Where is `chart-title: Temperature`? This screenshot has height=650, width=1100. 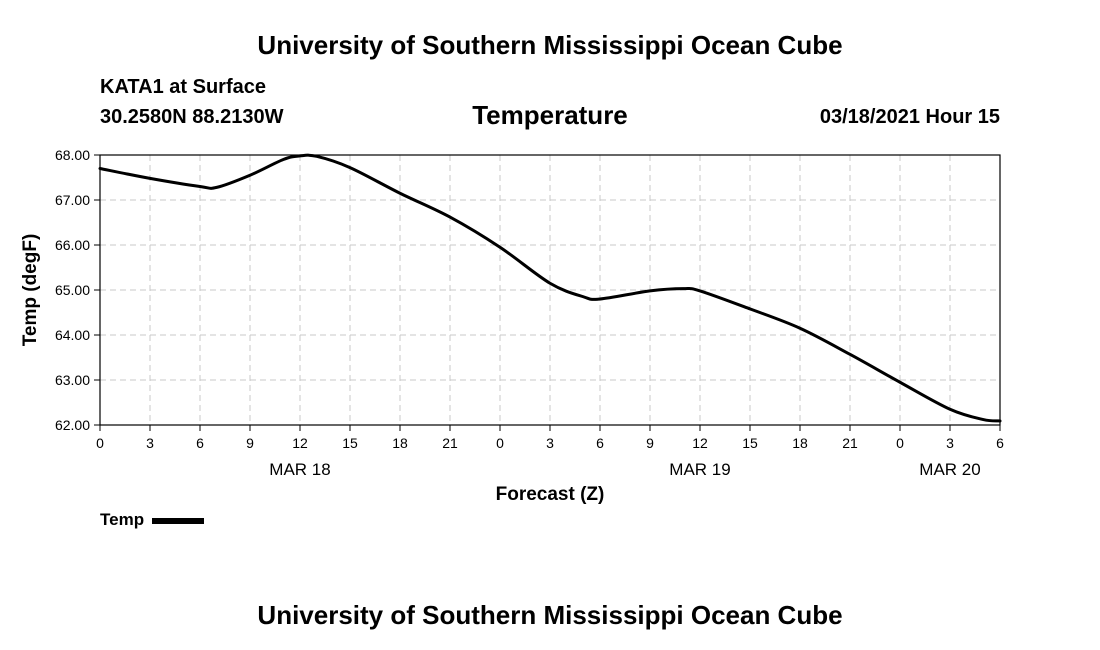 chart-title: Temperature is located at coordinates (550, 115).